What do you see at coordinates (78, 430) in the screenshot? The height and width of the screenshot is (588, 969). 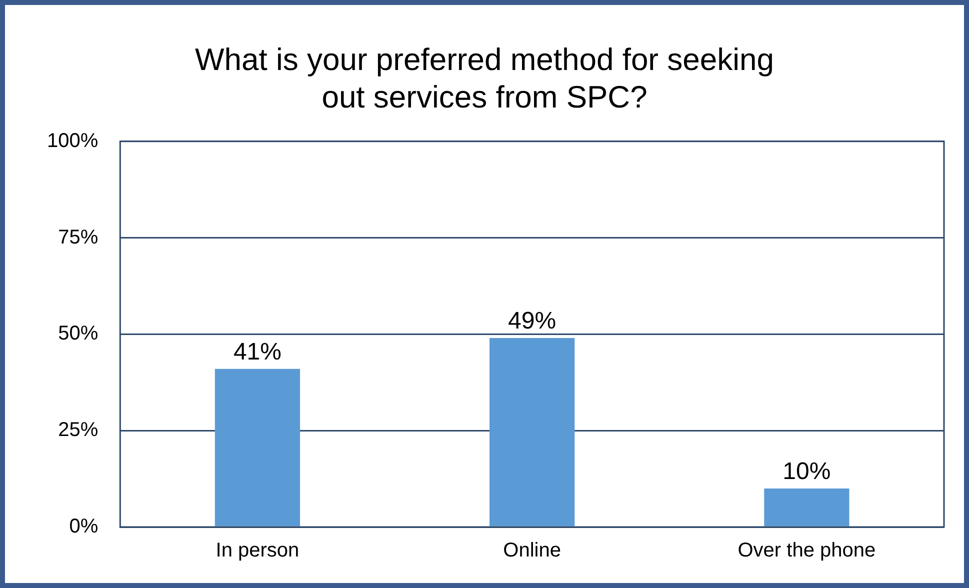 I see `y-tick-label: 25%` at bounding box center [78, 430].